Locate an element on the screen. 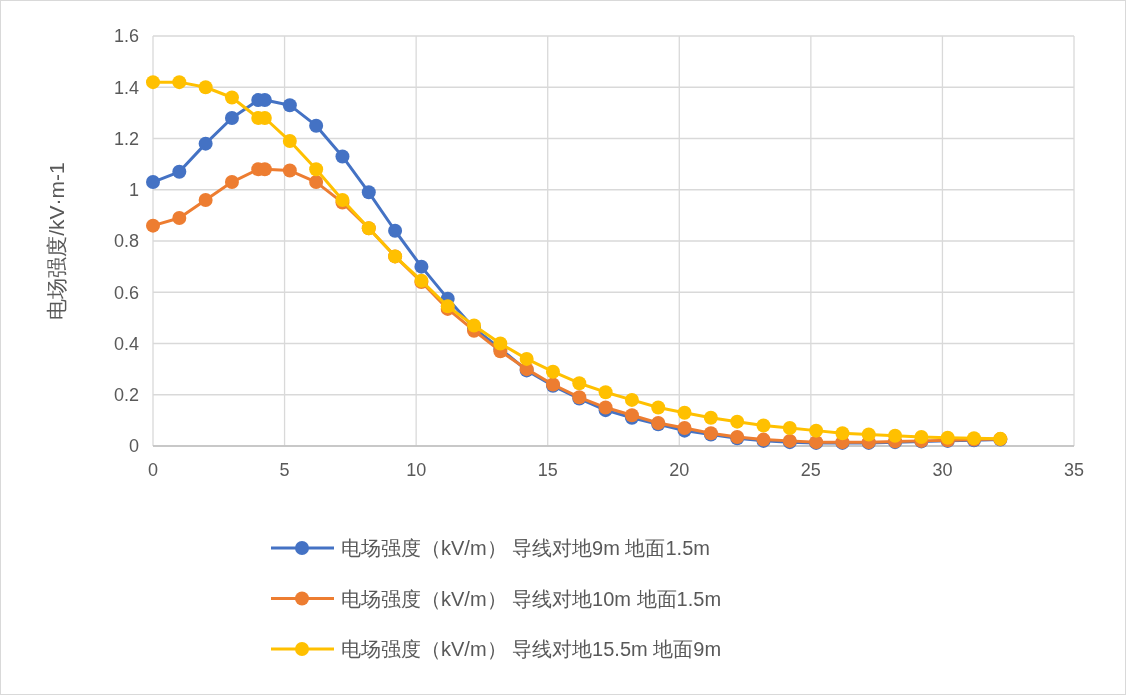 Image resolution: width=1126 pixels, height=695 pixels. x-tick-label: 10 is located at coordinates (416, 470).